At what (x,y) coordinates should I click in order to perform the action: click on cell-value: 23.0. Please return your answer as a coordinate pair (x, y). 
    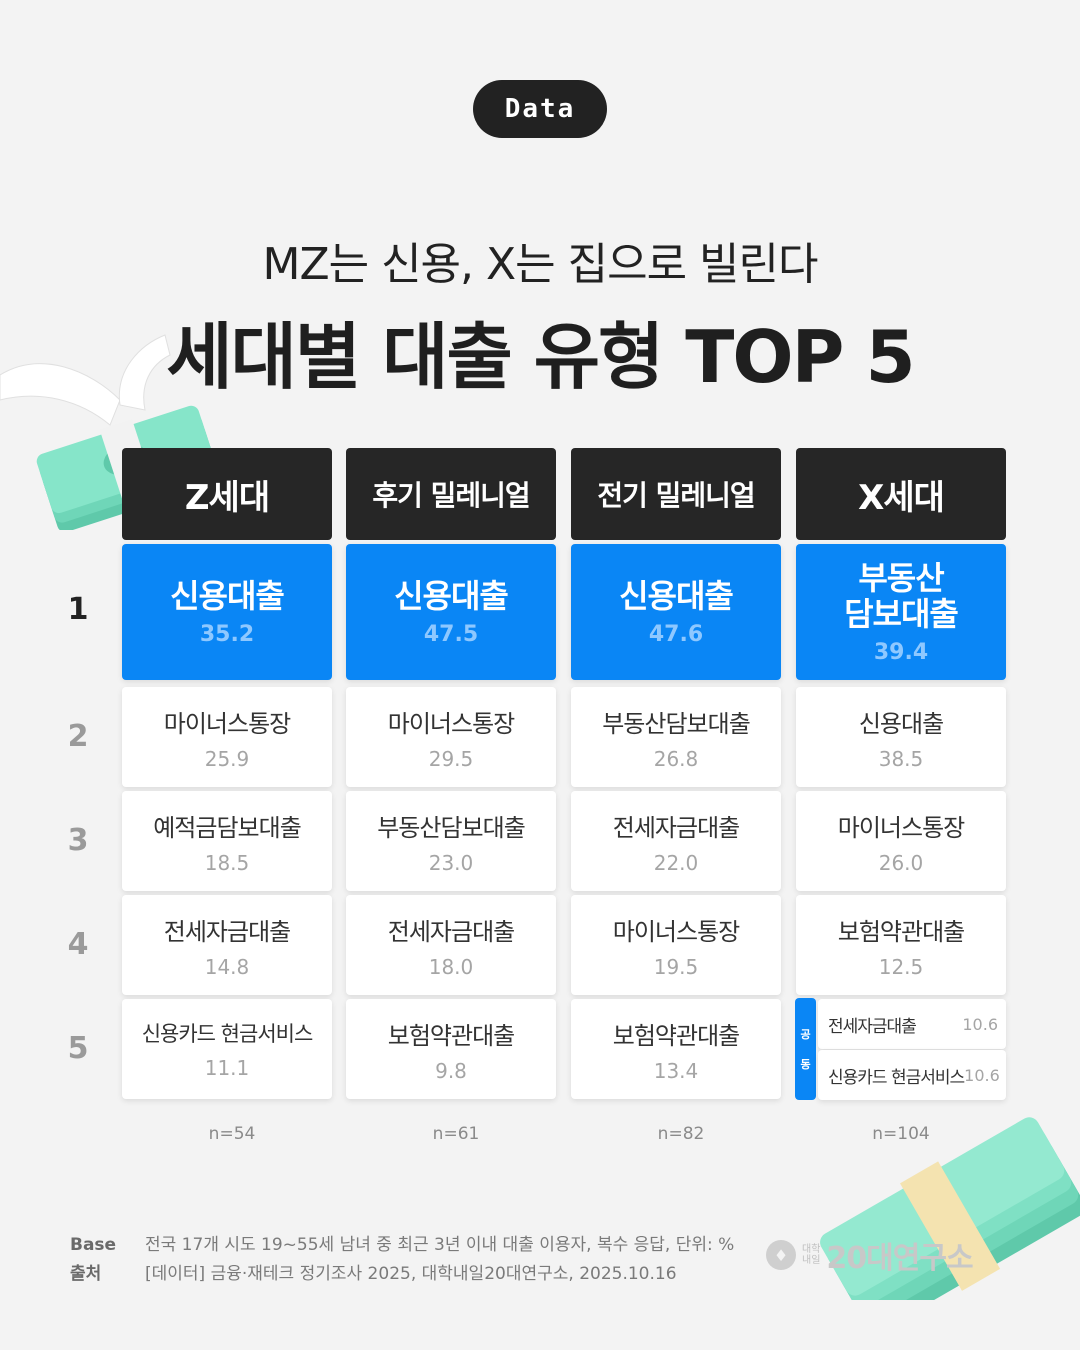
    Looking at the image, I should click on (451, 862).